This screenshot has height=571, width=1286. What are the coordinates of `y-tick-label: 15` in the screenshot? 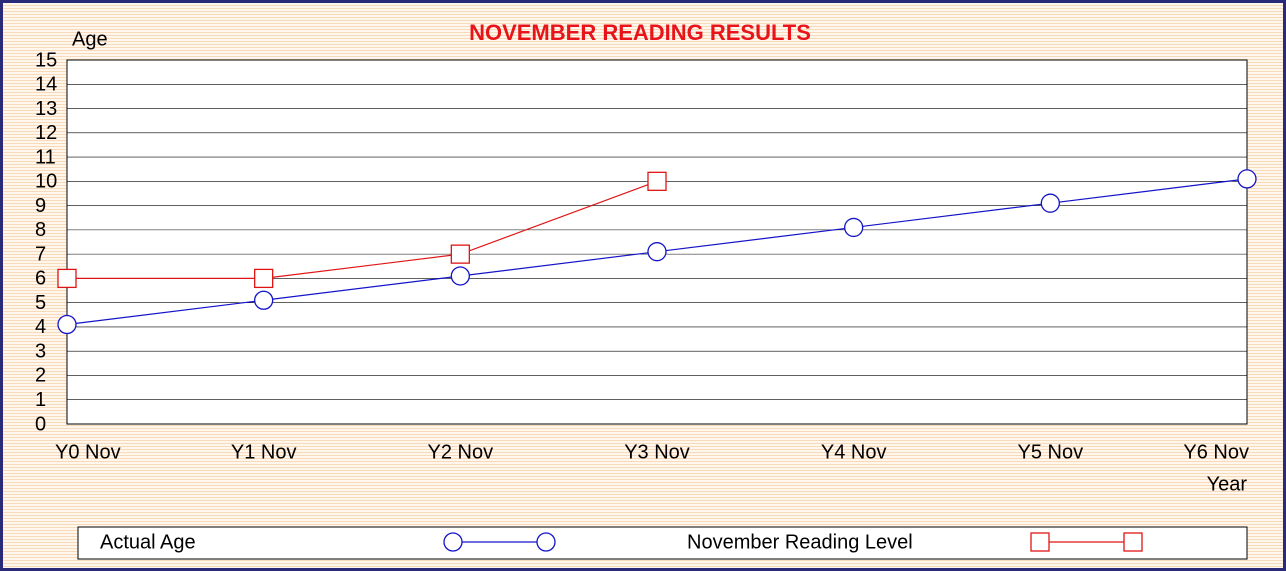 It's located at (46, 60).